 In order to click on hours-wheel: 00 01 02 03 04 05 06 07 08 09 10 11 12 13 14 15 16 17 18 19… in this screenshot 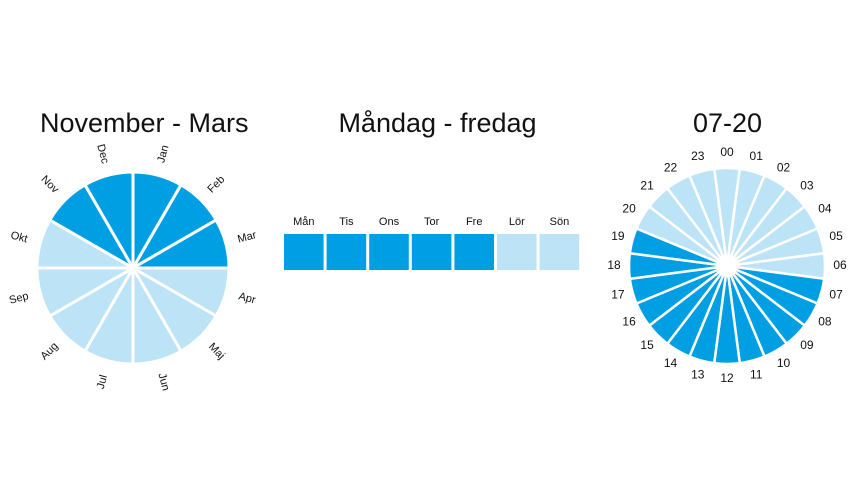, I will do `click(727, 265)`.